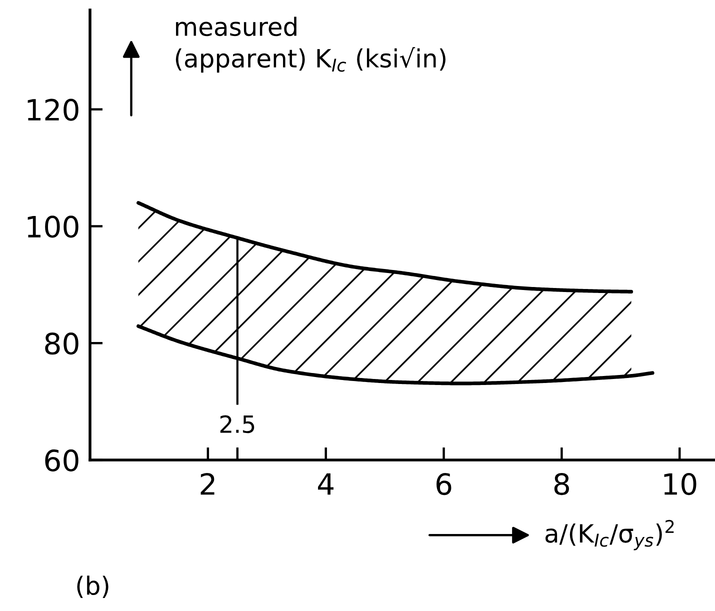 This screenshot has height=611, width=715. Describe the element at coordinates (680, 484) in the screenshot. I see `x-tick-label: 10` at that location.